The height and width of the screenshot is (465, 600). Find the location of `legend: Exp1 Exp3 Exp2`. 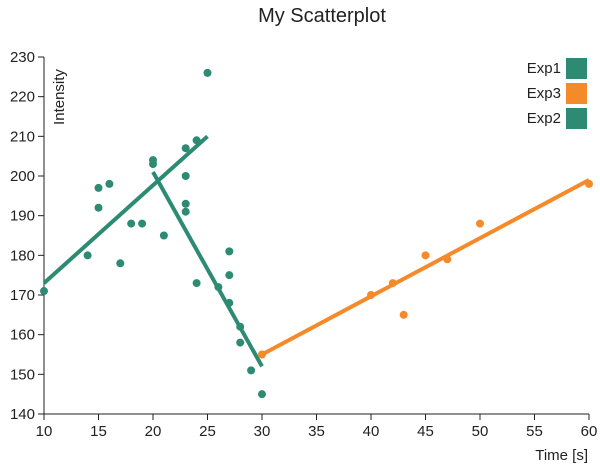

legend: Exp1 Exp3 Exp2 is located at coordinates (557, 93).